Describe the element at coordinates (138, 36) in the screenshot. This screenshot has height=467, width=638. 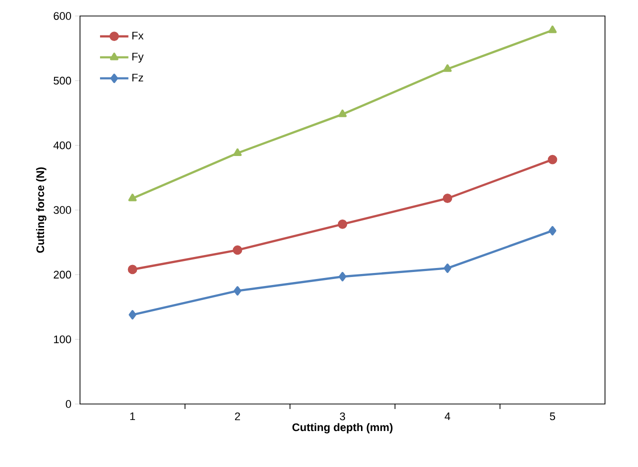
I see `legend-label: Fx` at that location.